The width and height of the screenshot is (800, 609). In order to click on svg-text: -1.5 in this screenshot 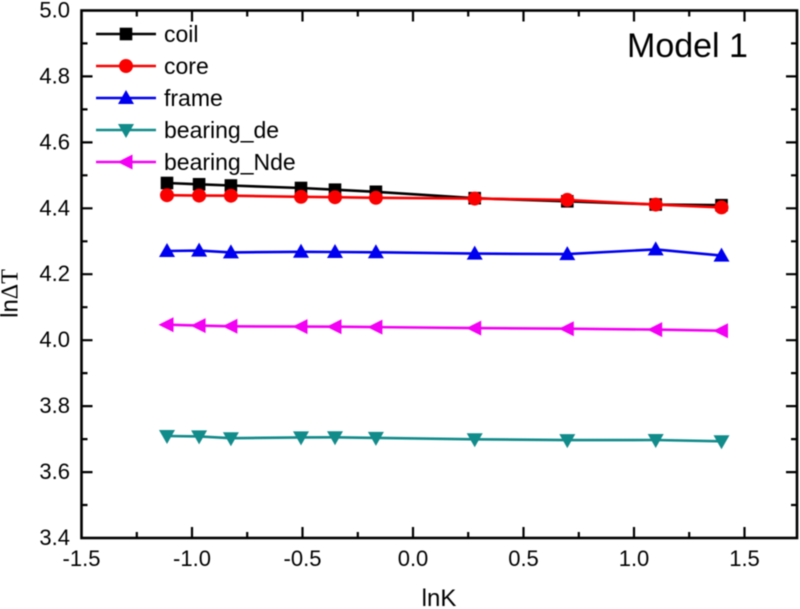, I will do `click(82, 558)`.